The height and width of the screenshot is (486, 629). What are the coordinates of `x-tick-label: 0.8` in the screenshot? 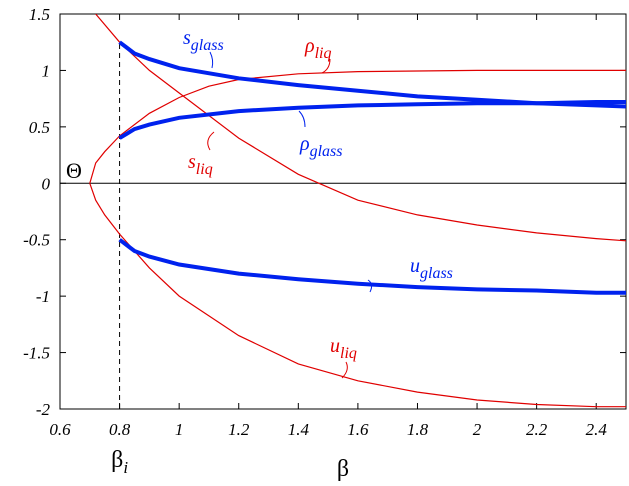 It's located at (120, 429).